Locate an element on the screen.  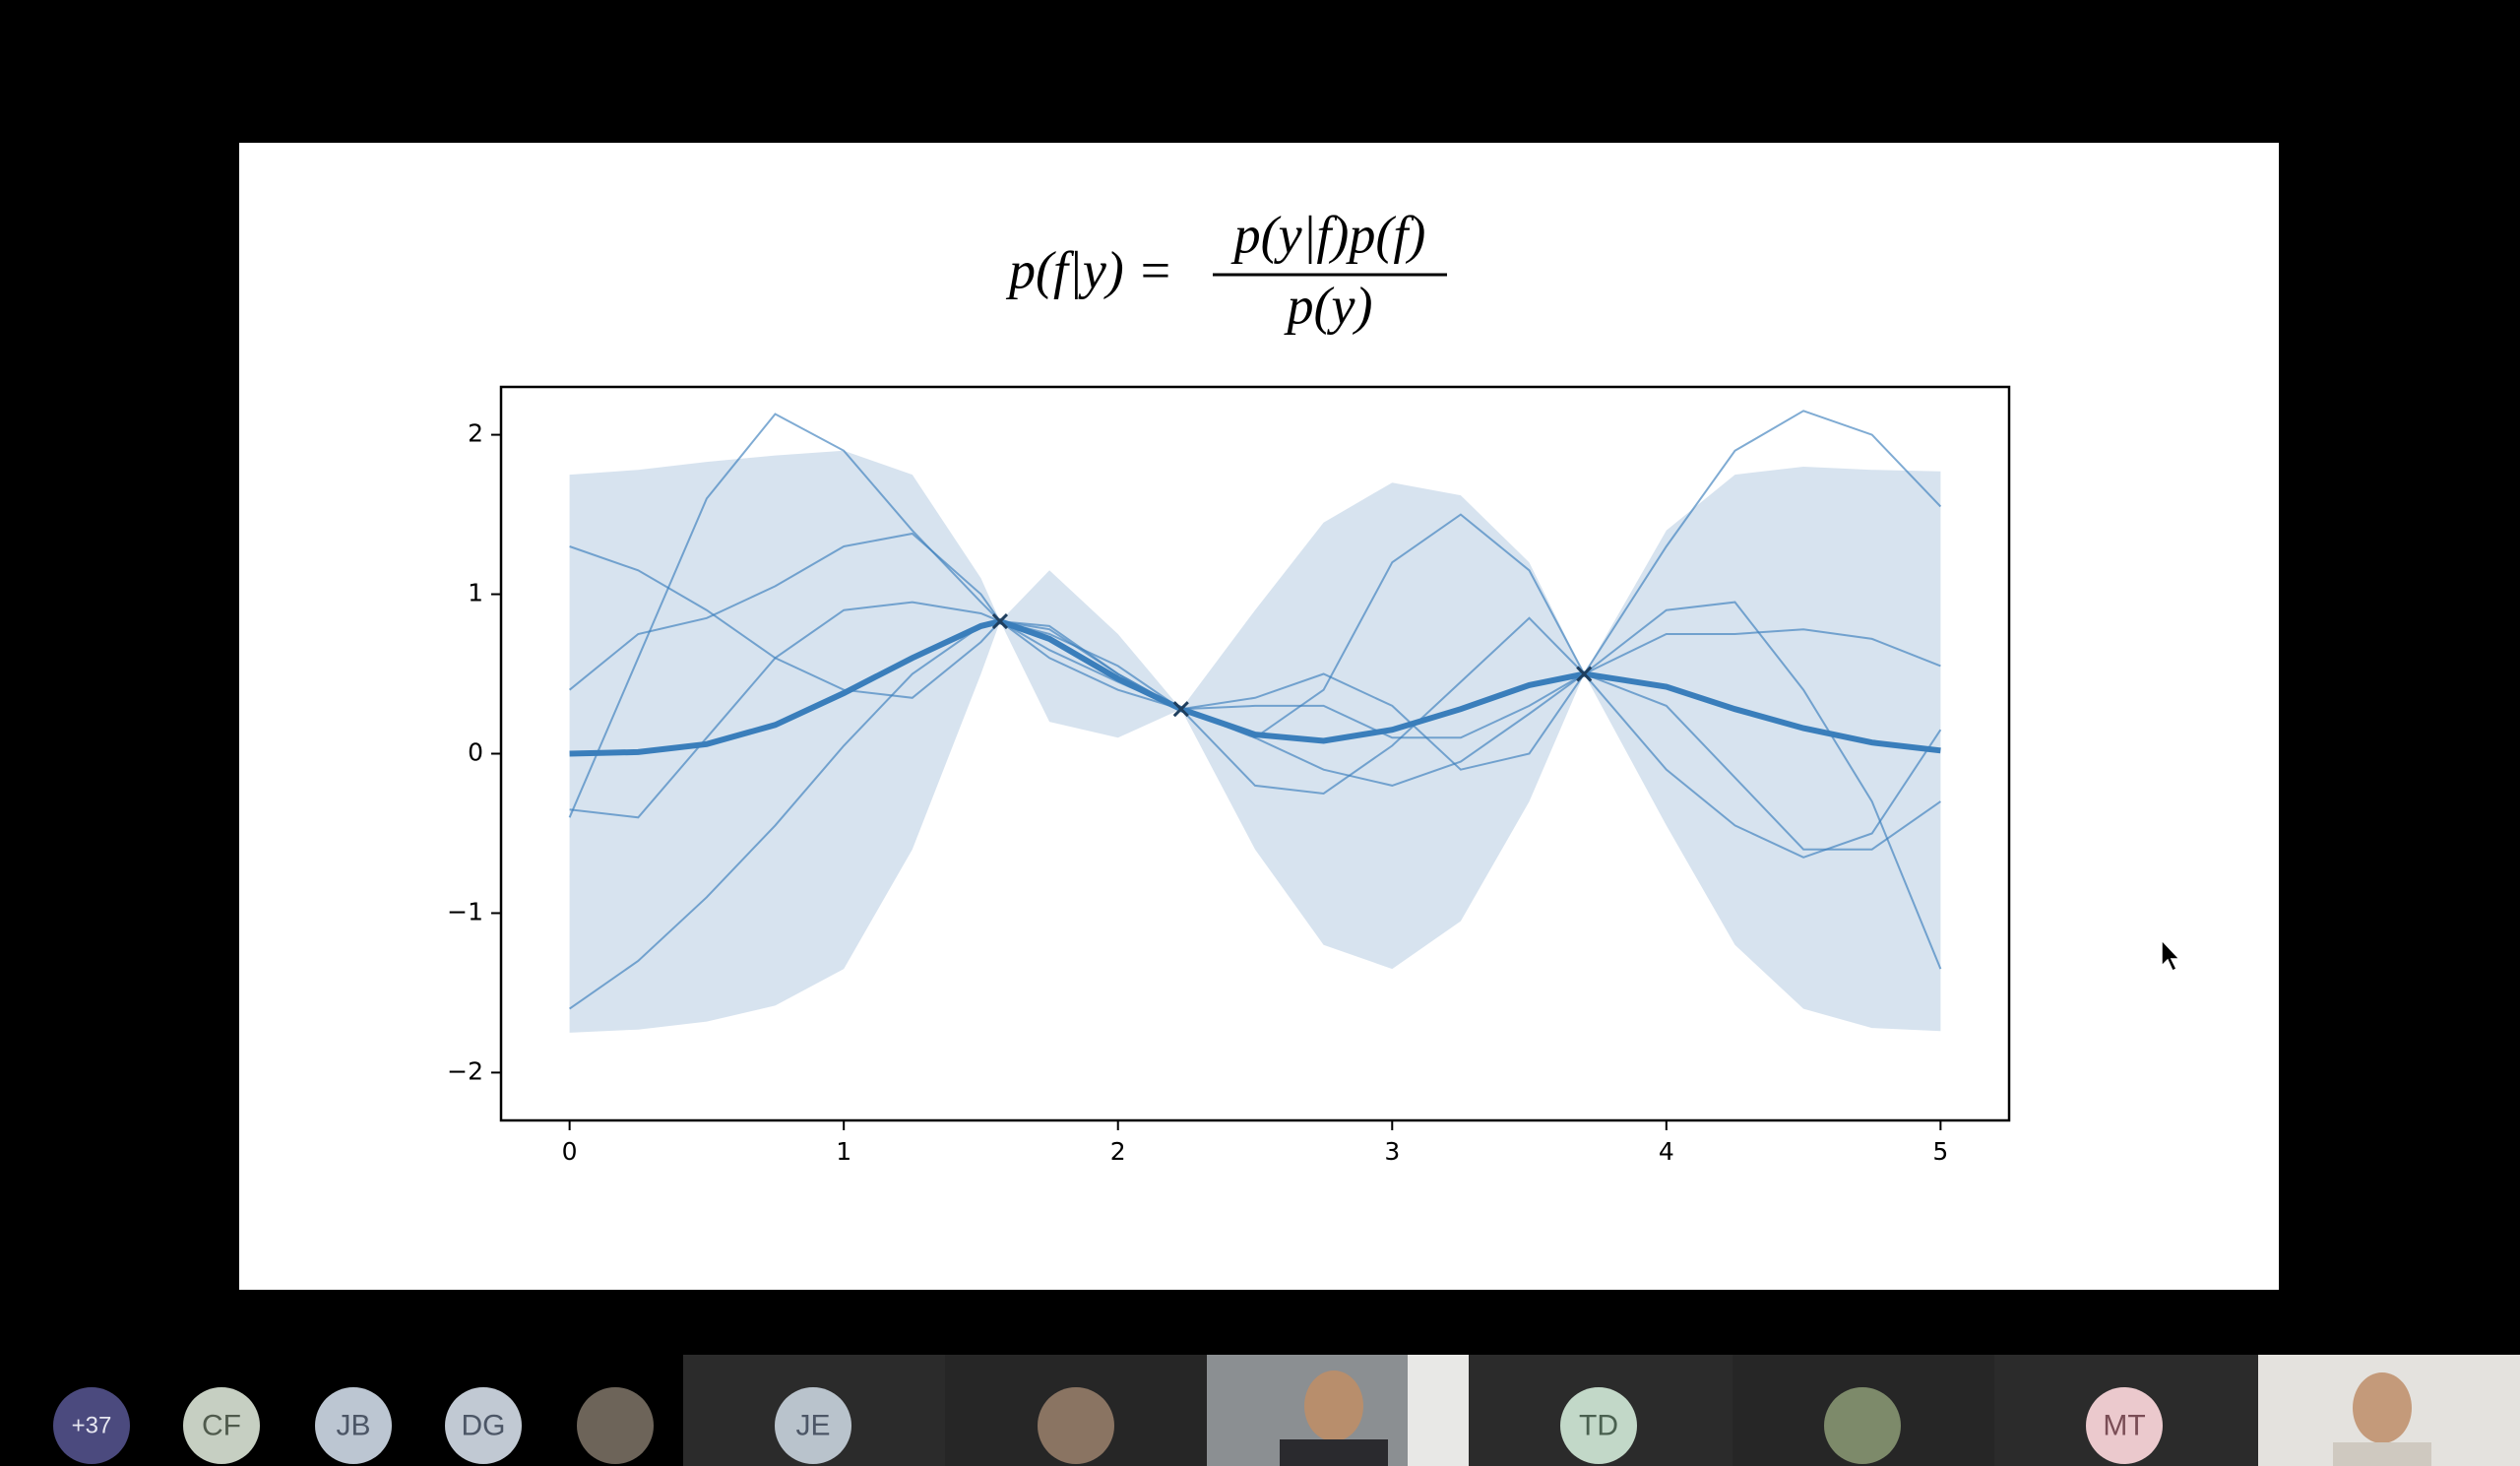
participant-strip: +37 CF JB DG JE TD MT is located at coordinates (1260, 1410).